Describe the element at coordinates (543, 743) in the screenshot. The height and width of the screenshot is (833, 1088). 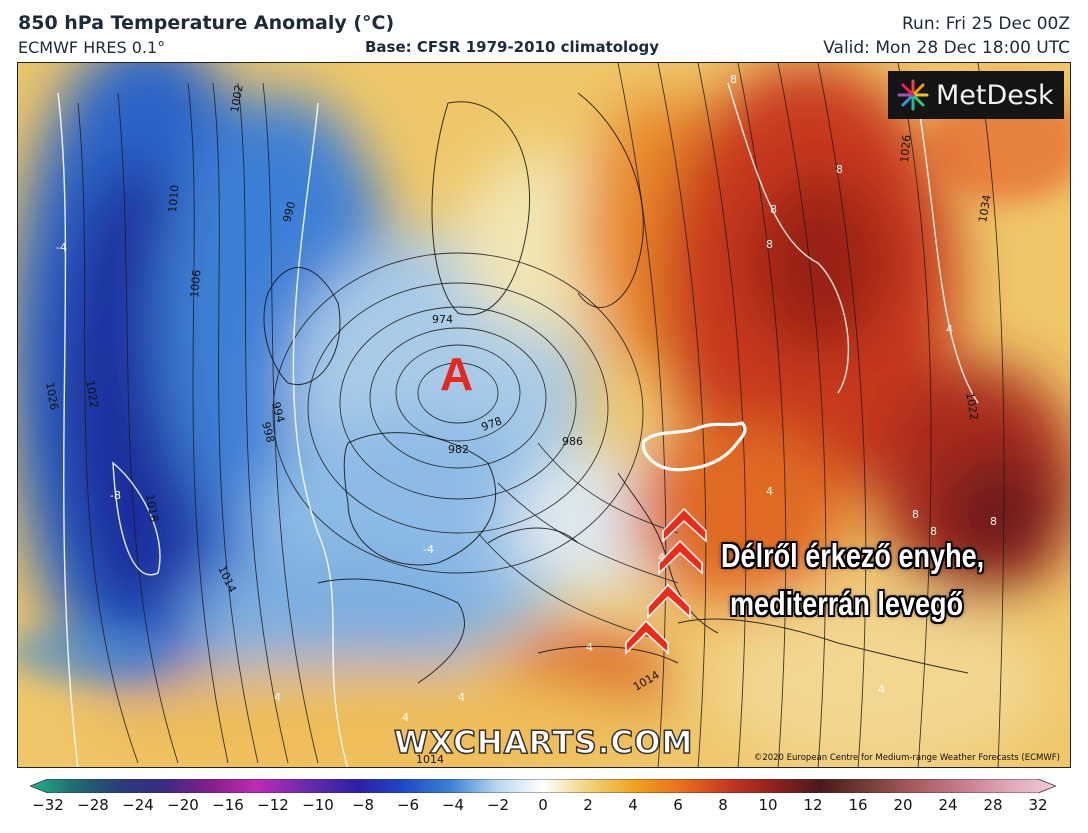
I see `wxcharts-watermark: WXCHARTS.COM` at that location.